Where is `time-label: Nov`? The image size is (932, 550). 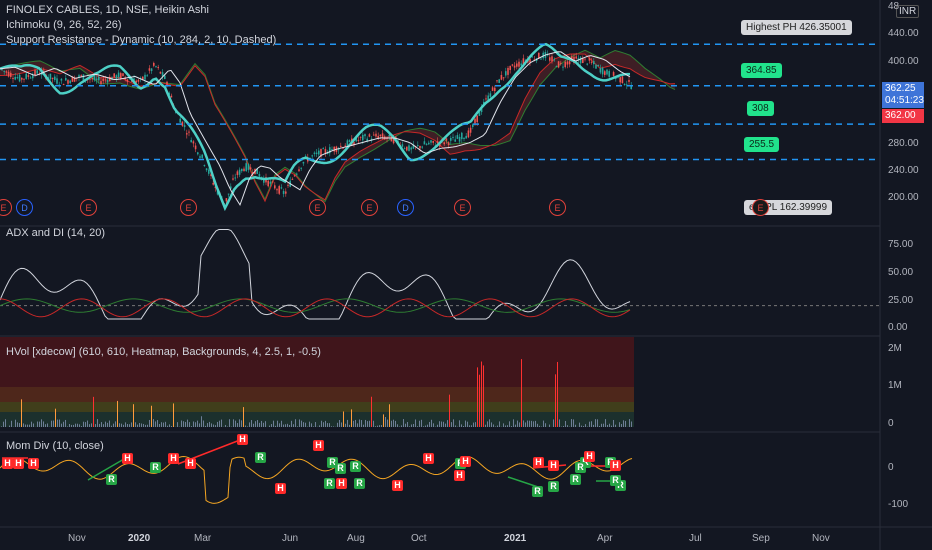
time-label: Nov is located at coordinates (821, 538).